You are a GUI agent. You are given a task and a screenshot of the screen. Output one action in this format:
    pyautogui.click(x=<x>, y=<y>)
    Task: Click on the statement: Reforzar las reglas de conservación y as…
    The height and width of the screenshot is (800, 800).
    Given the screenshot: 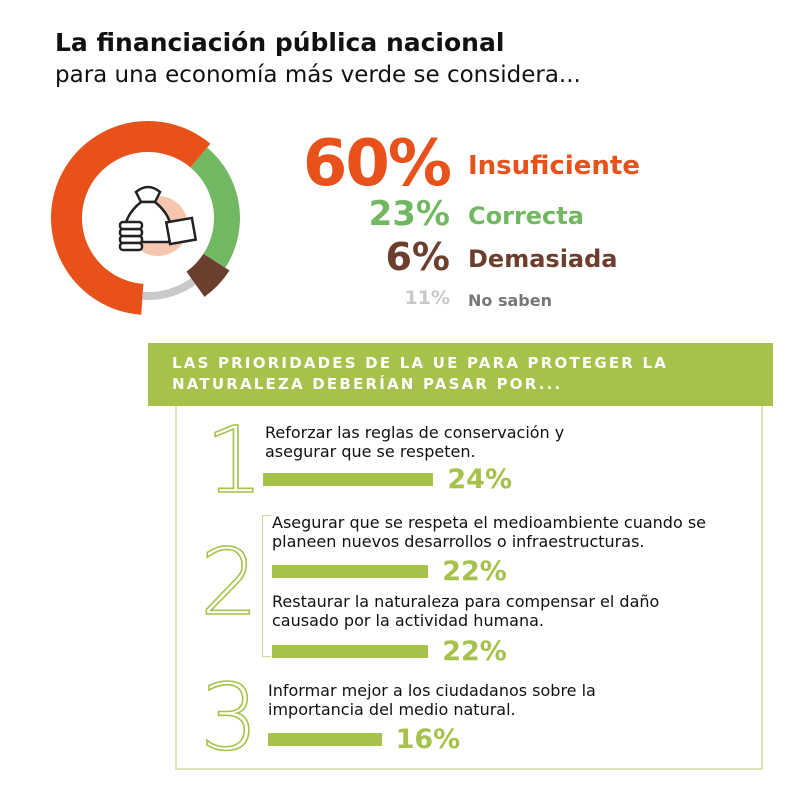 What is the action you would take?
    pyautogui.click(x=415, y=442)
    